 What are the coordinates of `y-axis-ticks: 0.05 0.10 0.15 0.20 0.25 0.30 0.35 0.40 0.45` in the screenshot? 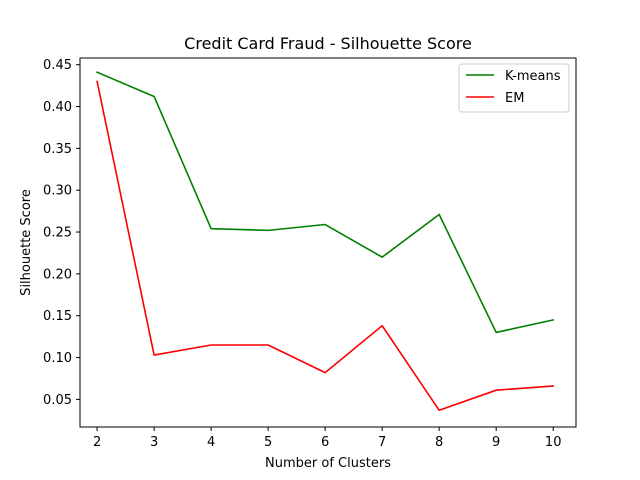 It's located at (61, 233).